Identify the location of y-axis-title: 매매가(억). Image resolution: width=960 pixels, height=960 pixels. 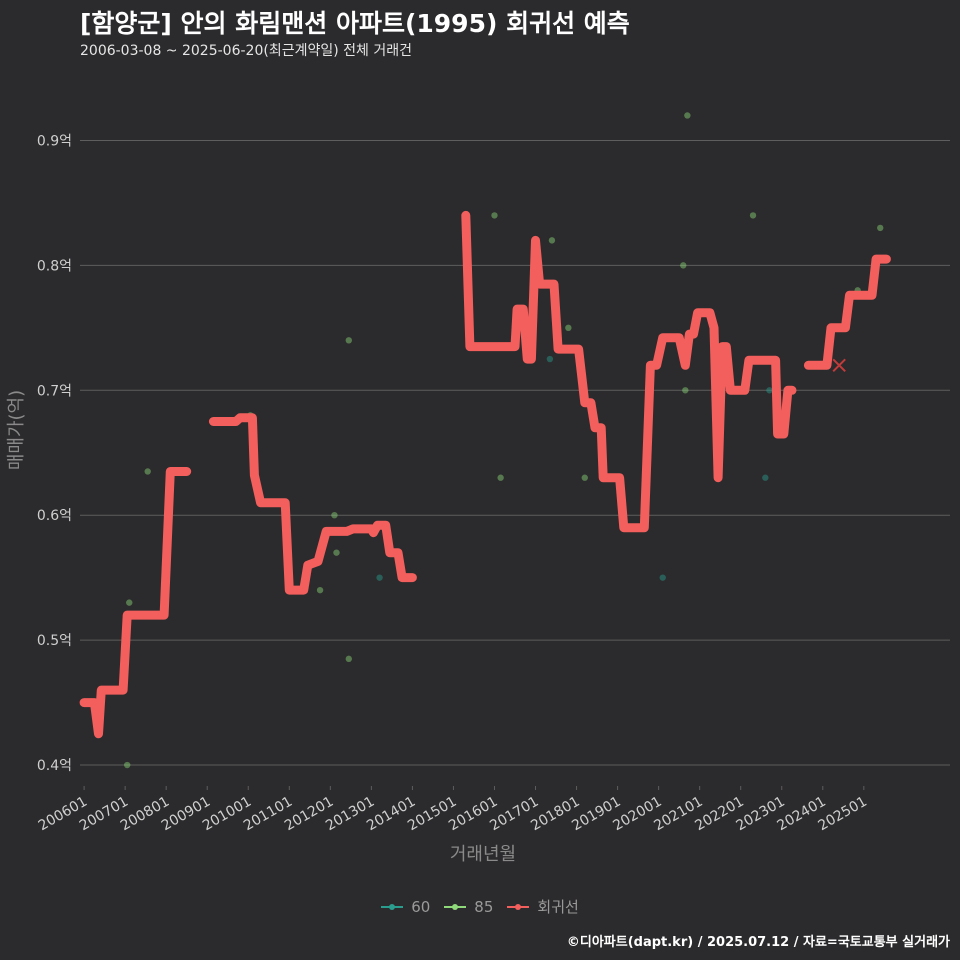
(16, 430).